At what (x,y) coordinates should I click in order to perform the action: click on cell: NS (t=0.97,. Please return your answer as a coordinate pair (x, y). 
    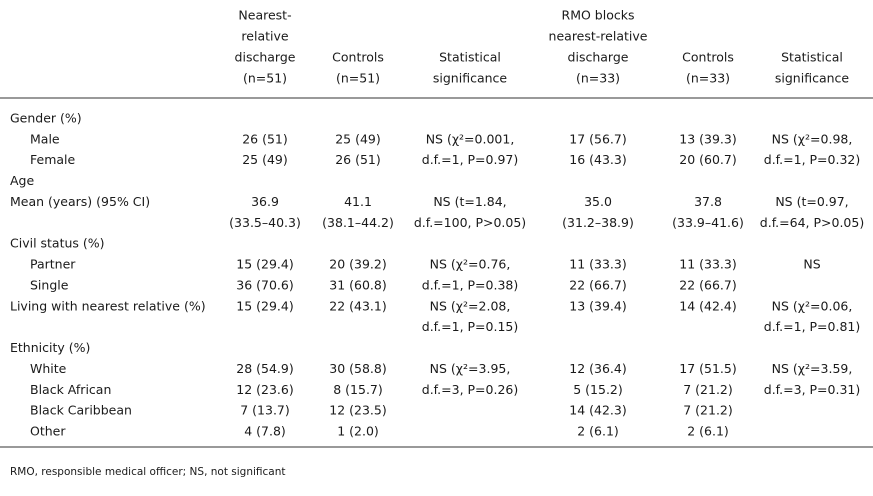
    Looking at the image, I should click on (811, 201).